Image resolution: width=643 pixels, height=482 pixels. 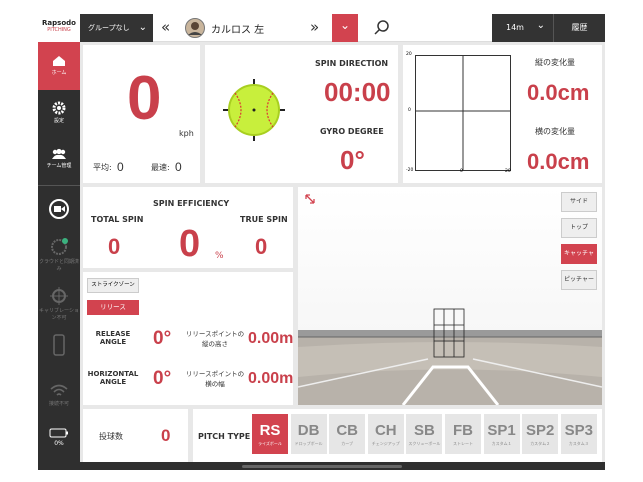 What do you see at coordinates (59, 390) in the screenshot?
I see `wifi-icon` at bounding box center [59, 390].